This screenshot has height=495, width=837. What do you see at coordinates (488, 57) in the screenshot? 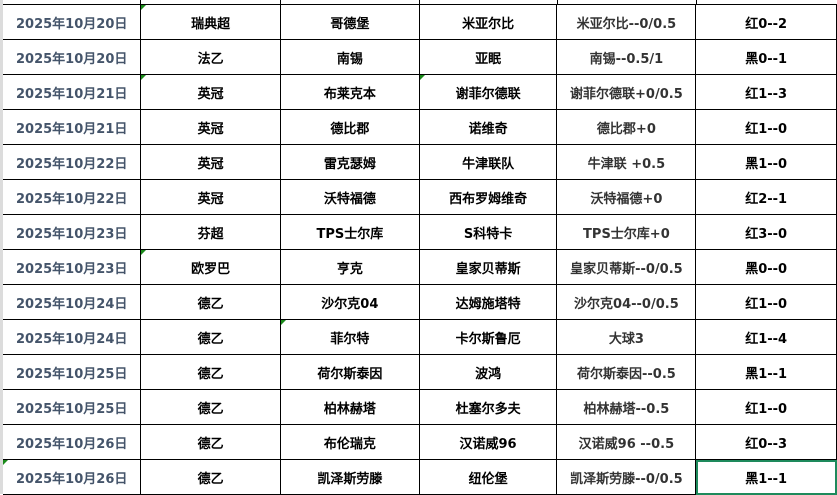
I see `away-team-cell: 亚眠` at bounding box center [488, 57].